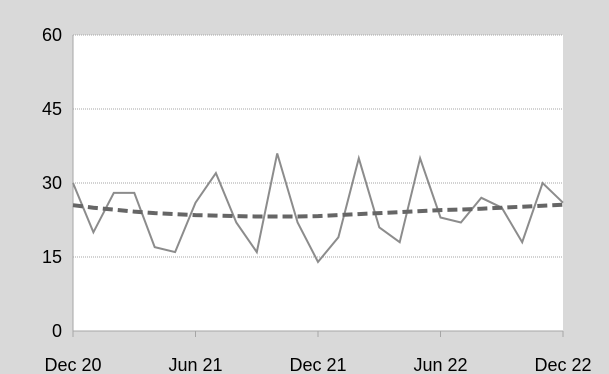 The height and width of the screenshot is (374, 609). I want to click on x-tick-label: Dec 22, so click(562, 364).